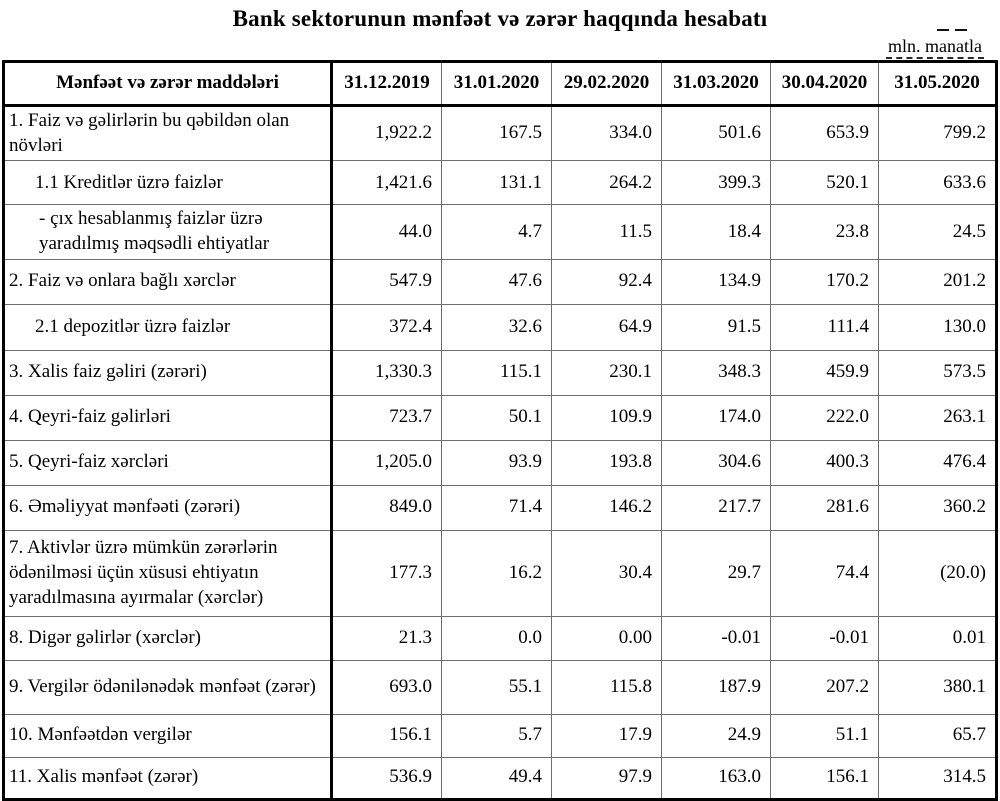 The height and width of the screenshot is (801, 1000). What do you see at coordinates (937, 84) in the screenshot?
I see `header-date-column: 31.05.2020` at bounding box center [937, 84].